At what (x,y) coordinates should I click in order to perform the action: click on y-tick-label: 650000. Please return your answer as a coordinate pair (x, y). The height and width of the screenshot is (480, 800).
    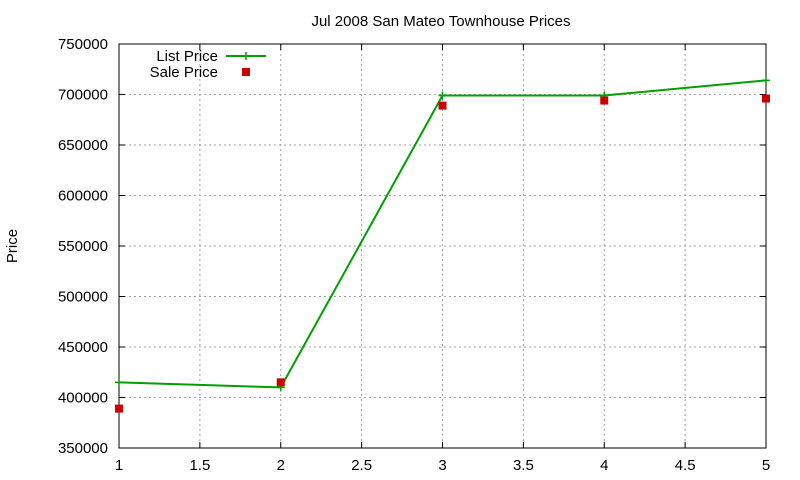
    Looking at the image, I should click on (83, 145).